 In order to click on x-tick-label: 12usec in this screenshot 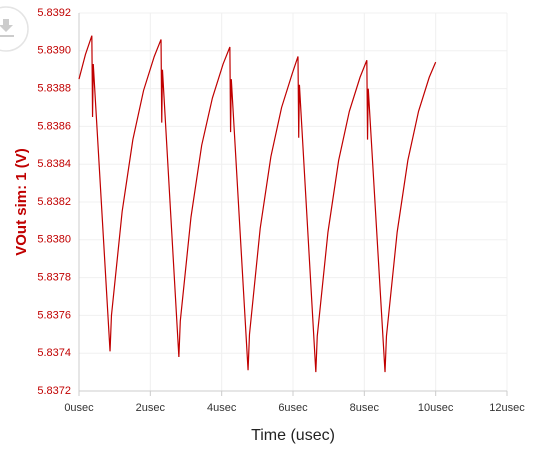, I will do `click(507, 408)`.